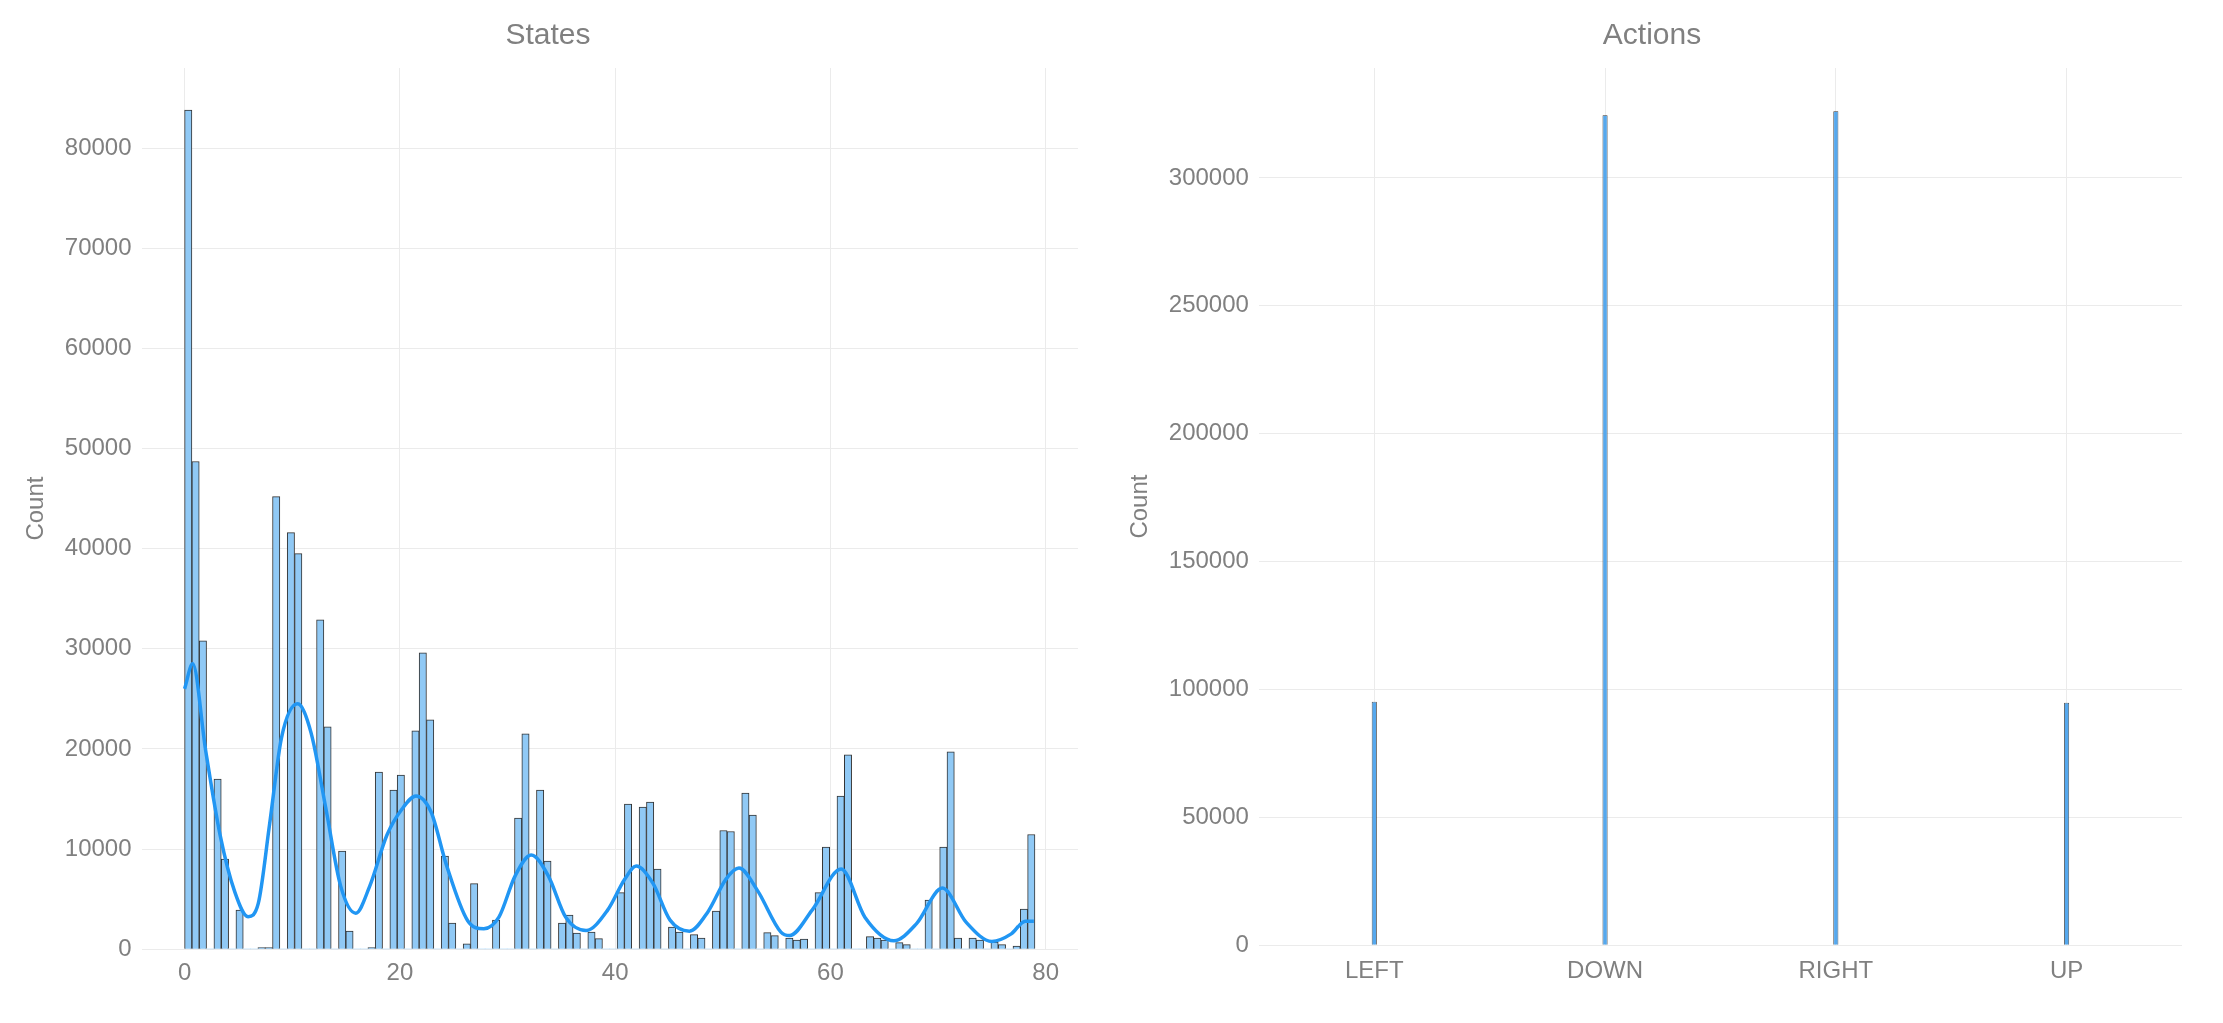  Describe the element at coordinates (98, 847) in the screenshot. I see `y-tick-label: 10000` at that location.